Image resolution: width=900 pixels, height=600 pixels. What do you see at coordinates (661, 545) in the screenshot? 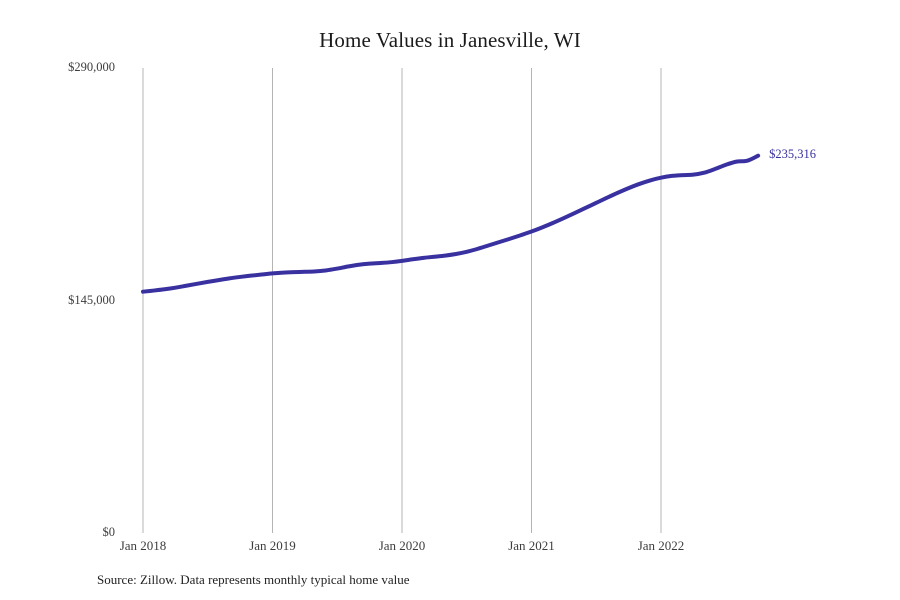
I see `x-axis-tick-label-jan-2022: Jan 2022` at bounding box center [661, 545].